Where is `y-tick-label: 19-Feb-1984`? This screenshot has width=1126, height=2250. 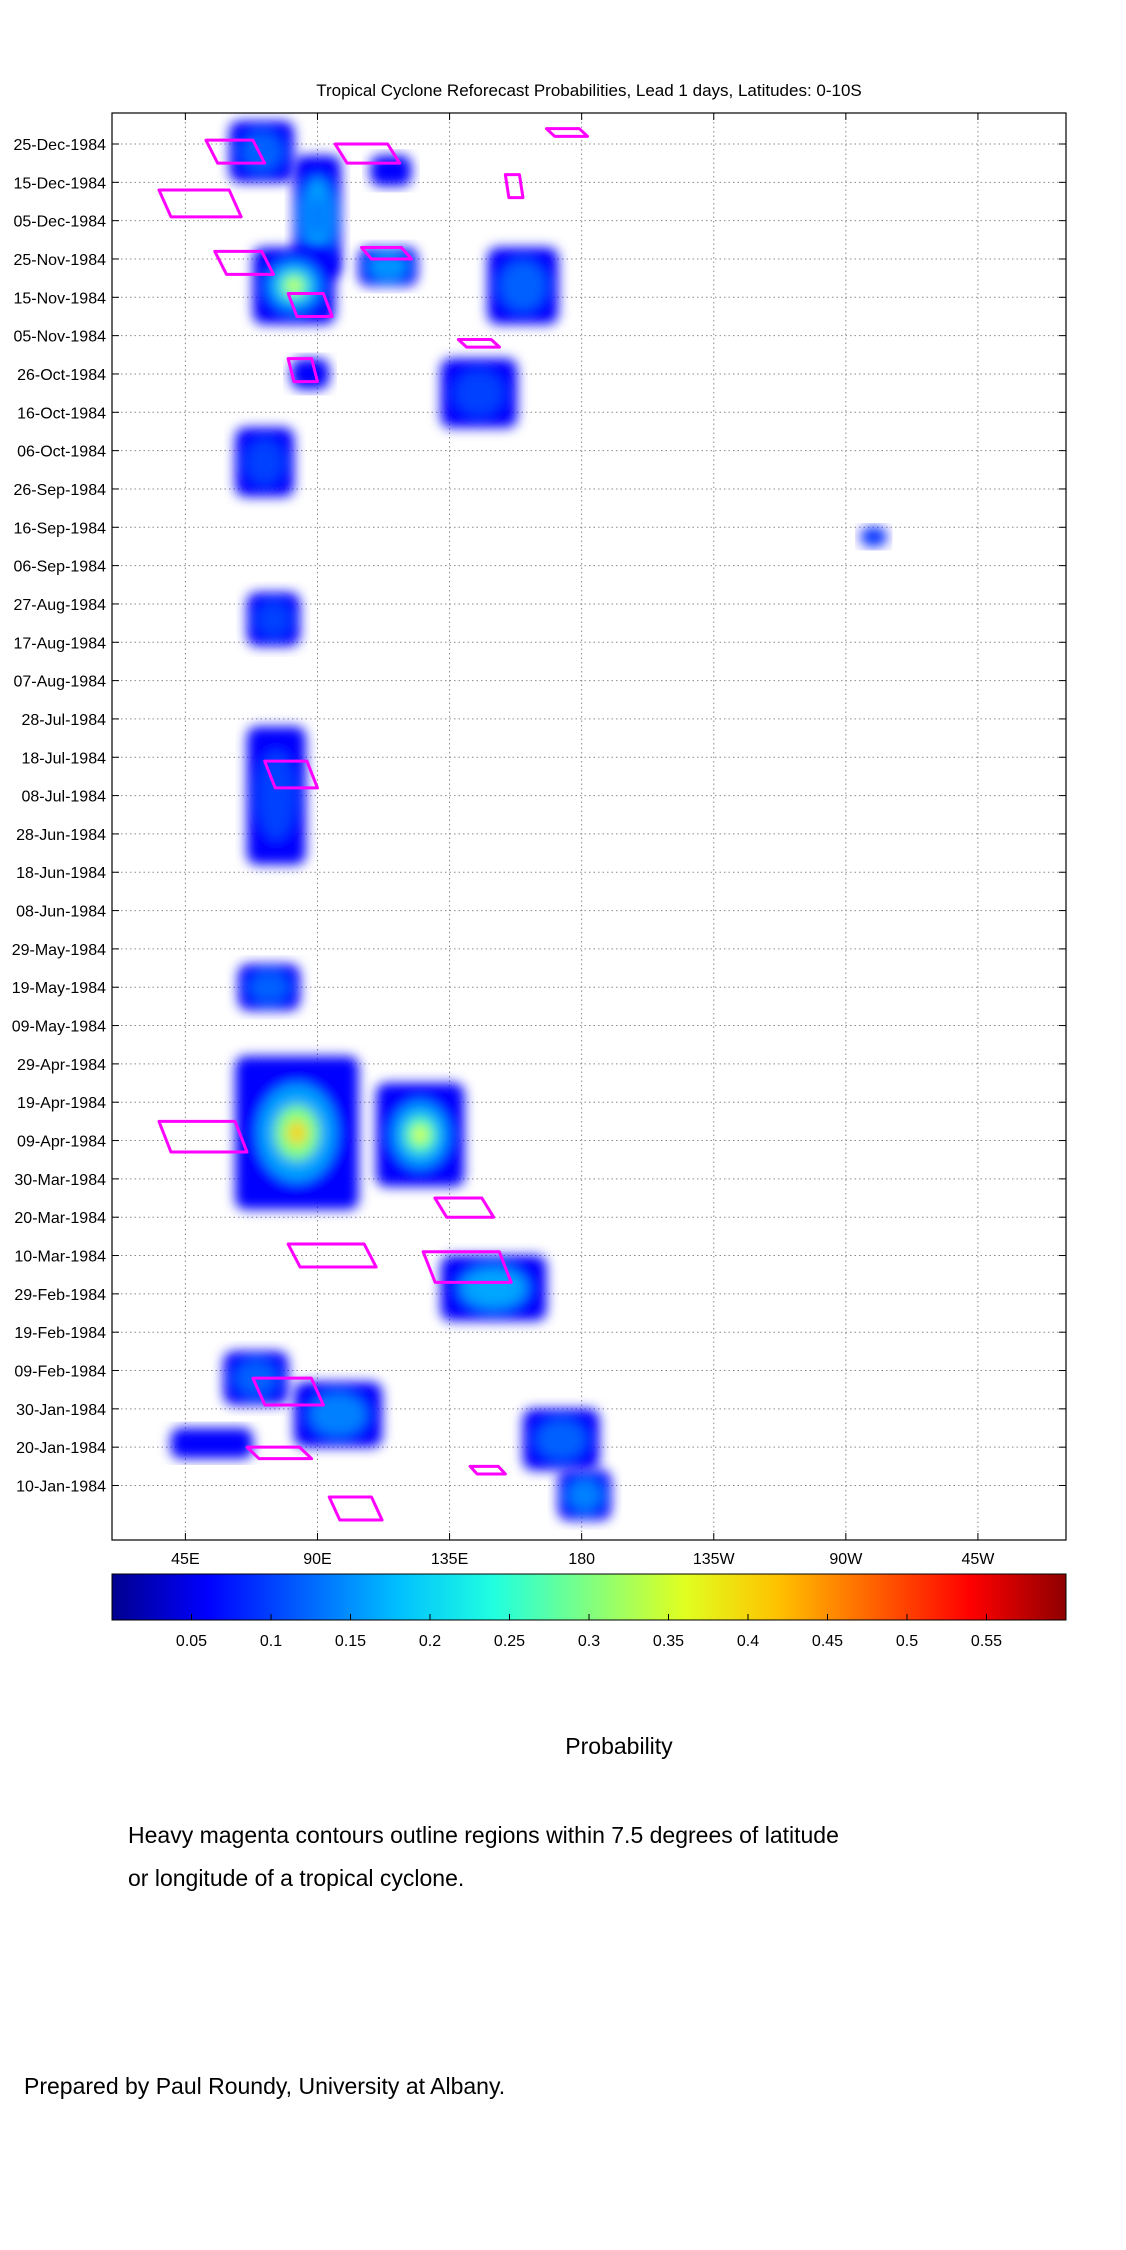 y-tick-label: 19-Feb-1984 is located at coordinates (60, 1333).